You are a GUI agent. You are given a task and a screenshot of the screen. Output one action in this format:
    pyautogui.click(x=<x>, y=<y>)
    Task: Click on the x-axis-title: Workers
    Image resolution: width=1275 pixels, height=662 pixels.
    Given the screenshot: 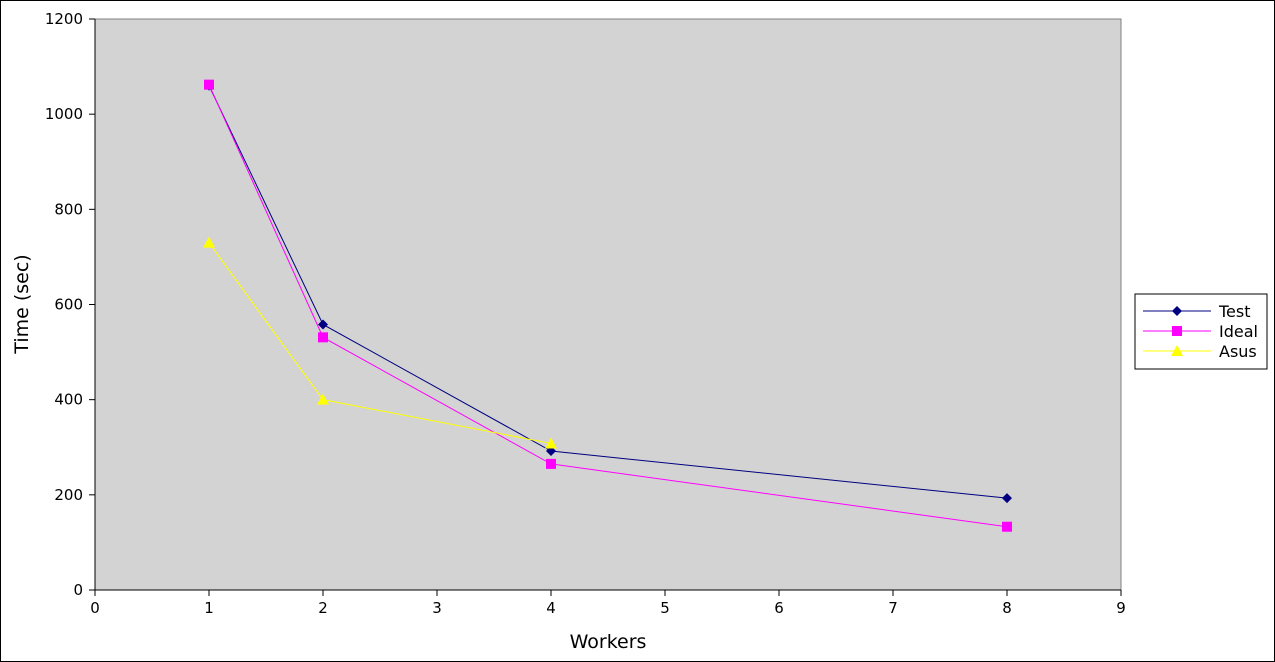 What is the action you would take?
    pyautogui.click(x=608, y=642)
    